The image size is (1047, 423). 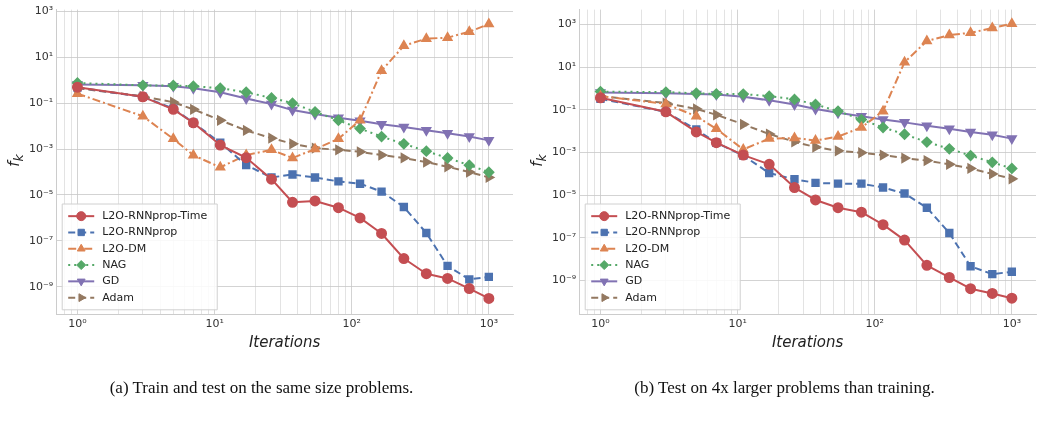 What do you see at coordinates (261, 388) in the screenshot?
I see `text: (a) Train and test on the same size problems.` at bounding box center [261, 388].